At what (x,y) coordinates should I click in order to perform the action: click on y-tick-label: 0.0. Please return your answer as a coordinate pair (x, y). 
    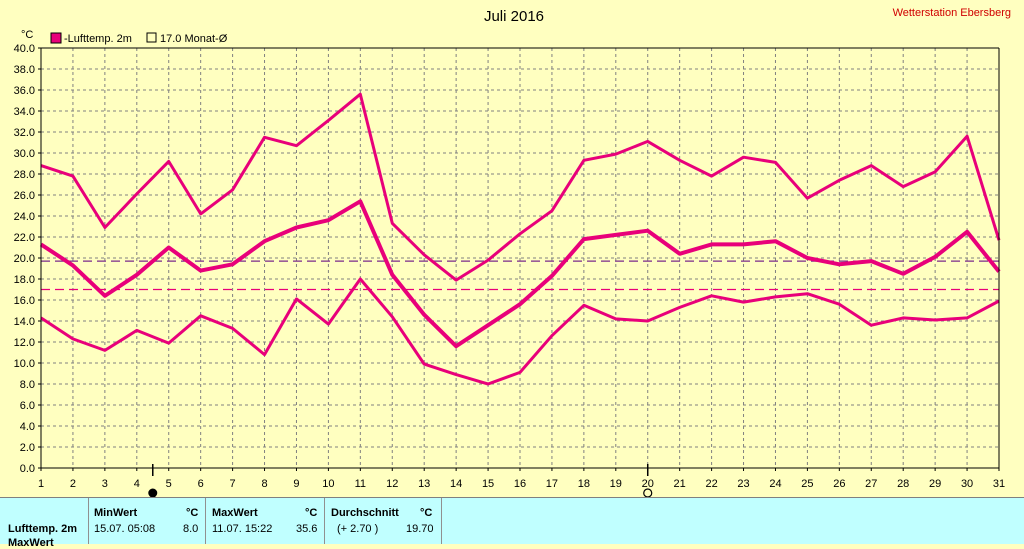
    Looking at the image, I should click on (27, 469).